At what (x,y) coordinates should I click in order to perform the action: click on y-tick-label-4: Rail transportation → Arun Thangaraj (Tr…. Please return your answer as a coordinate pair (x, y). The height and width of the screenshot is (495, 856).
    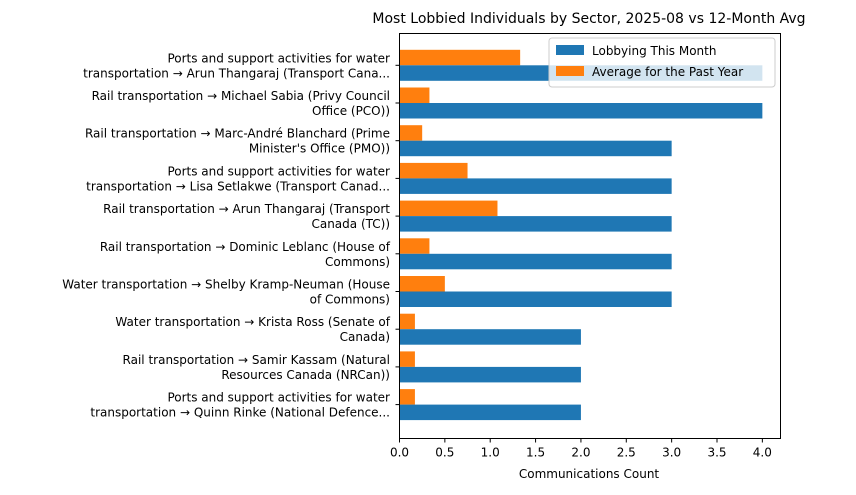
    Looking at the image, I should click on (246, 216).